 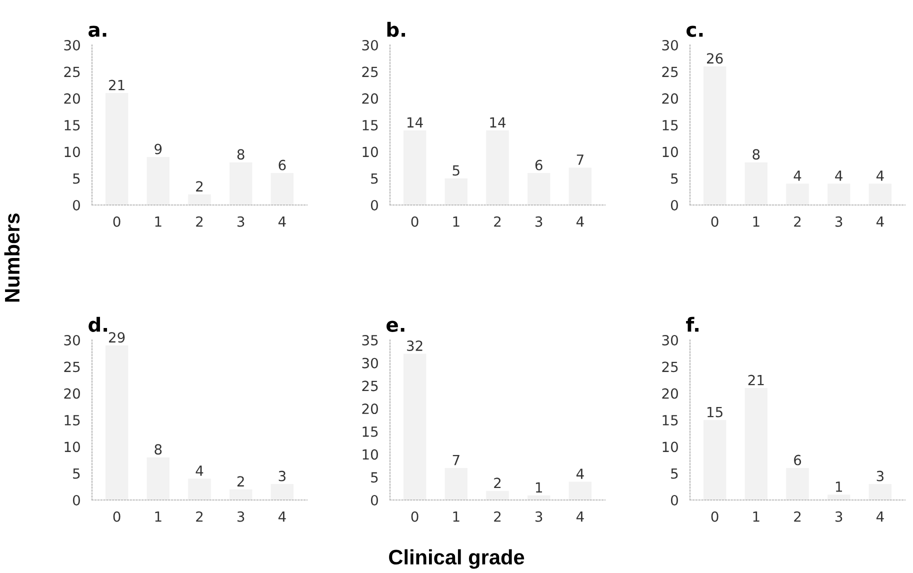 I want to click on data-label: 6, so click(x=538, y=165).